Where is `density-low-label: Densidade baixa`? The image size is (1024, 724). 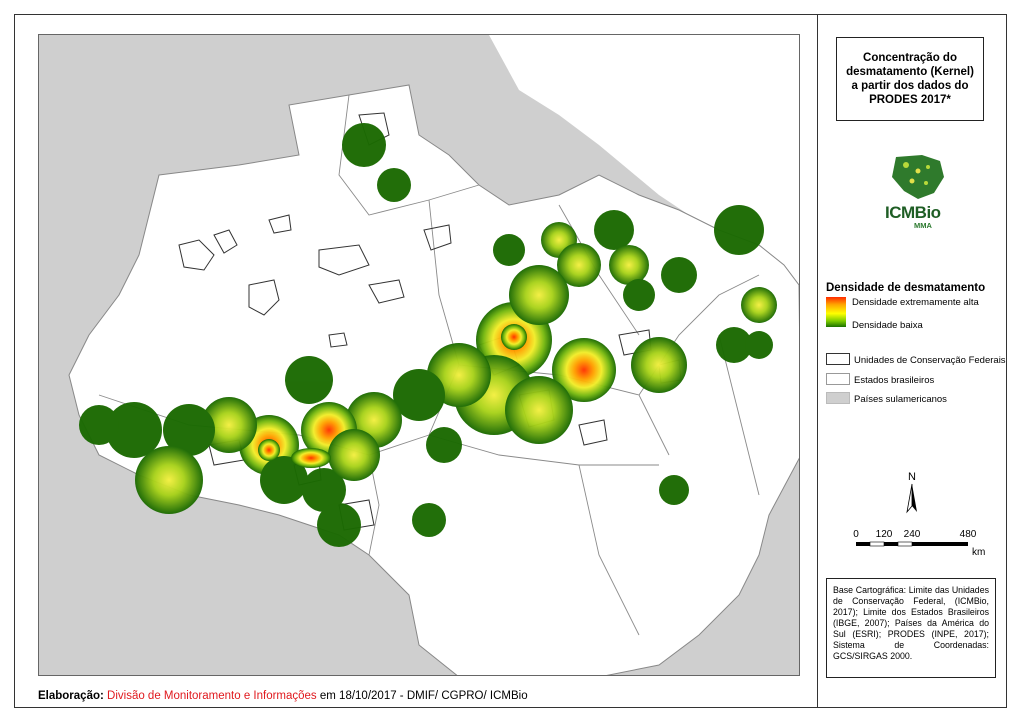
density-low-label: Densidade baixa is located at coordinates (887, 325).